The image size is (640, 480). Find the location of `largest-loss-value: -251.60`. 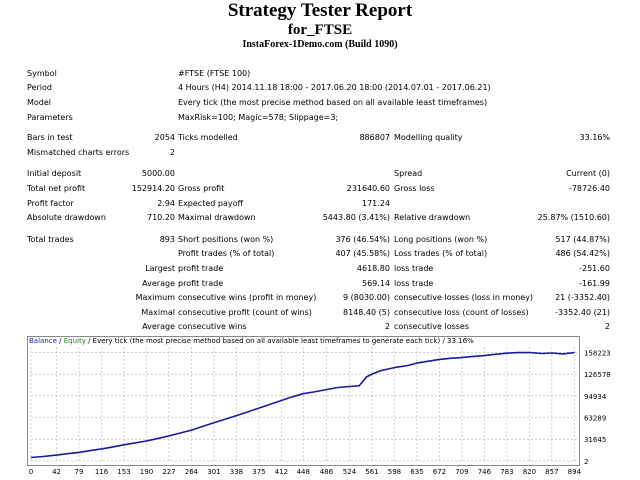

largest-loss-value: -251.60 is located at coordinates (594, 268).